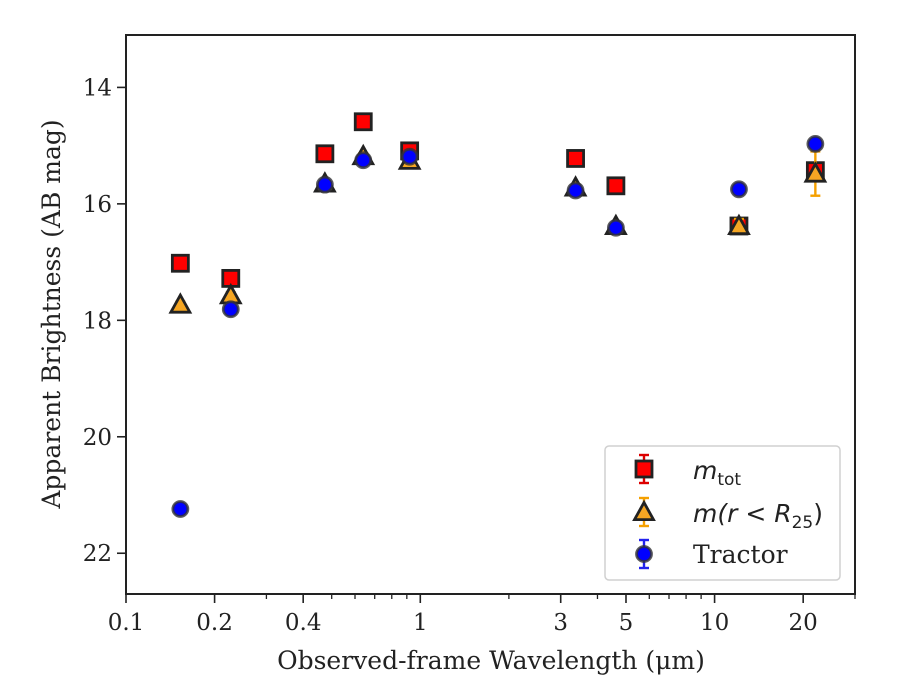  I want to click on y-axis: 14 16 18 20 22, so click(104, 321).